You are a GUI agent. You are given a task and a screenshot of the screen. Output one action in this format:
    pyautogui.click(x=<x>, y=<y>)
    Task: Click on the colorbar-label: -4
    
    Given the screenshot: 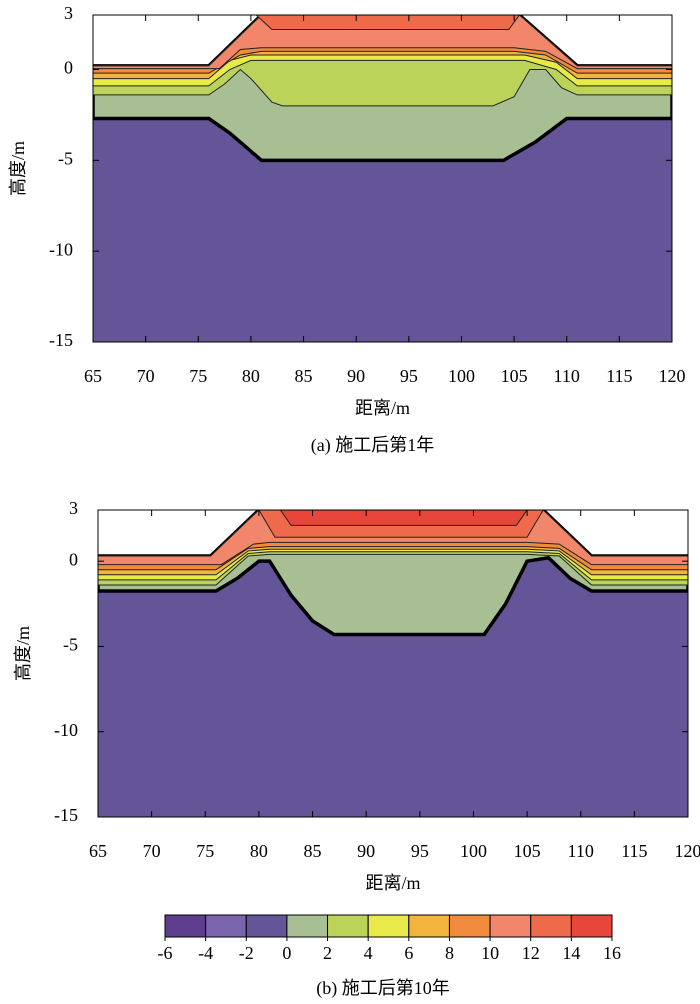 What is the action you would take?
    pyautogui.click(x=205, y=953)
    